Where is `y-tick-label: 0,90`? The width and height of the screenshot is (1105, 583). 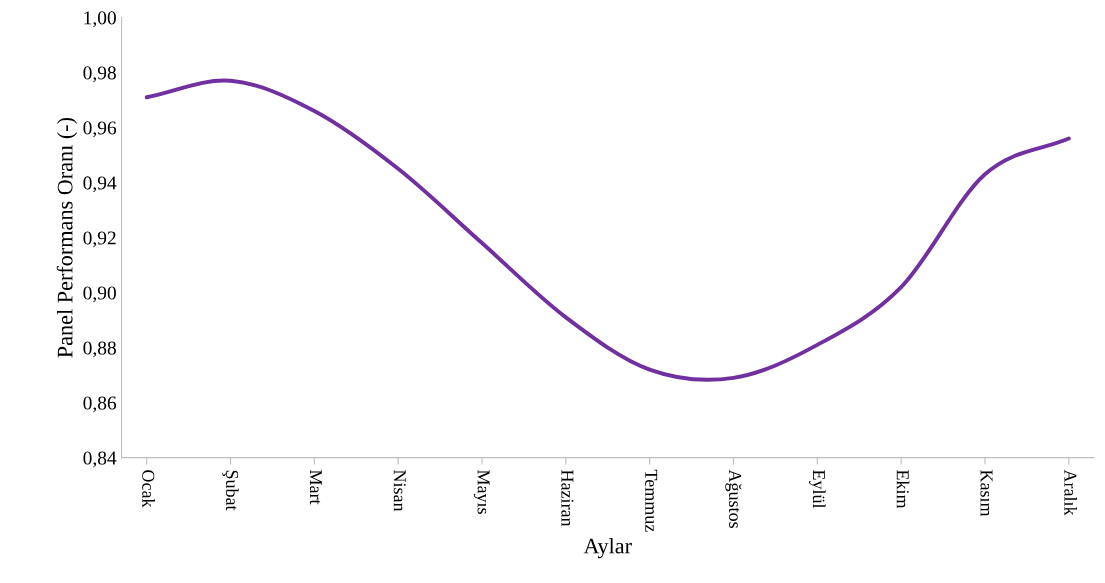
y-tick-label: 0,90 is located at coordinates (99, 294).